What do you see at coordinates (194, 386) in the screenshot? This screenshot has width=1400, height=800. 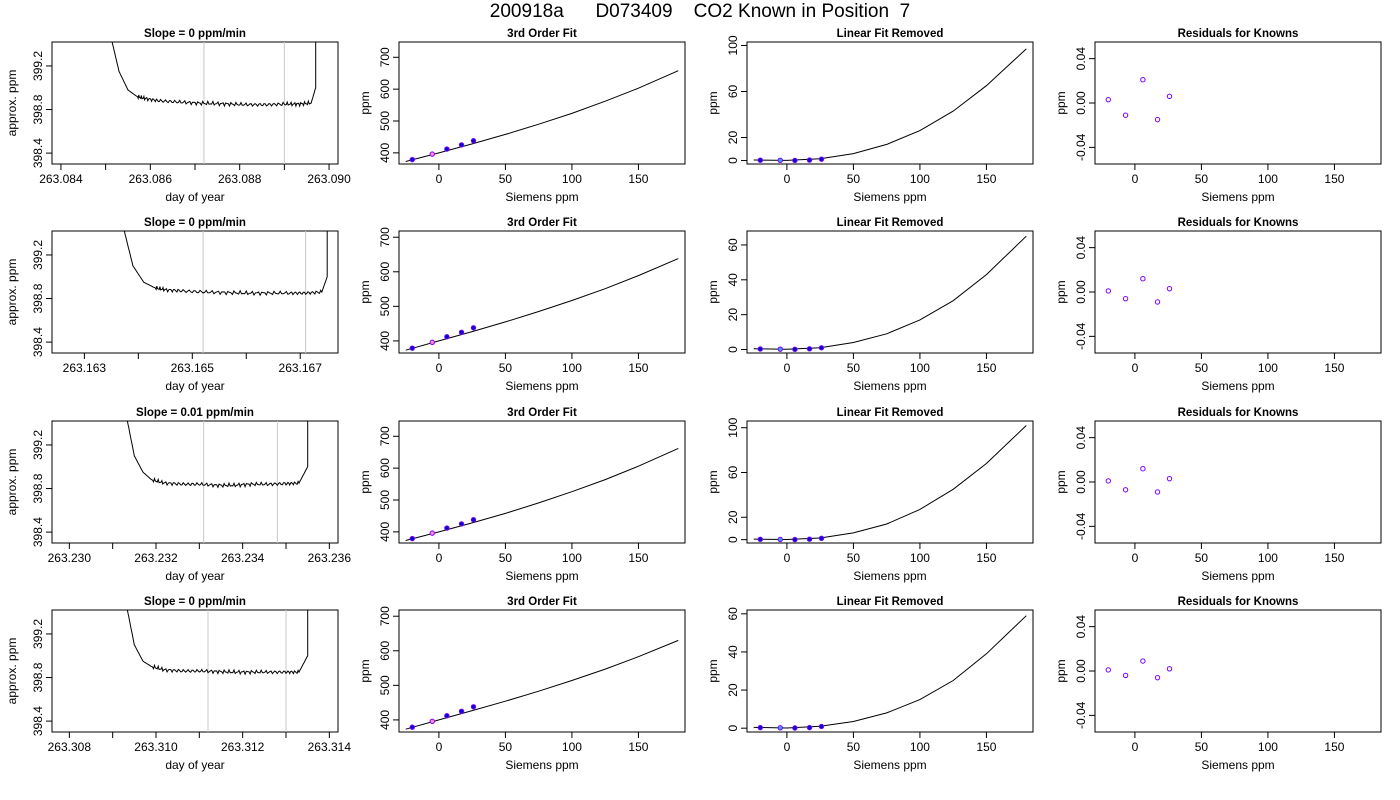 I see `x-axis-label: day of year` at bounding box center [194, 386].